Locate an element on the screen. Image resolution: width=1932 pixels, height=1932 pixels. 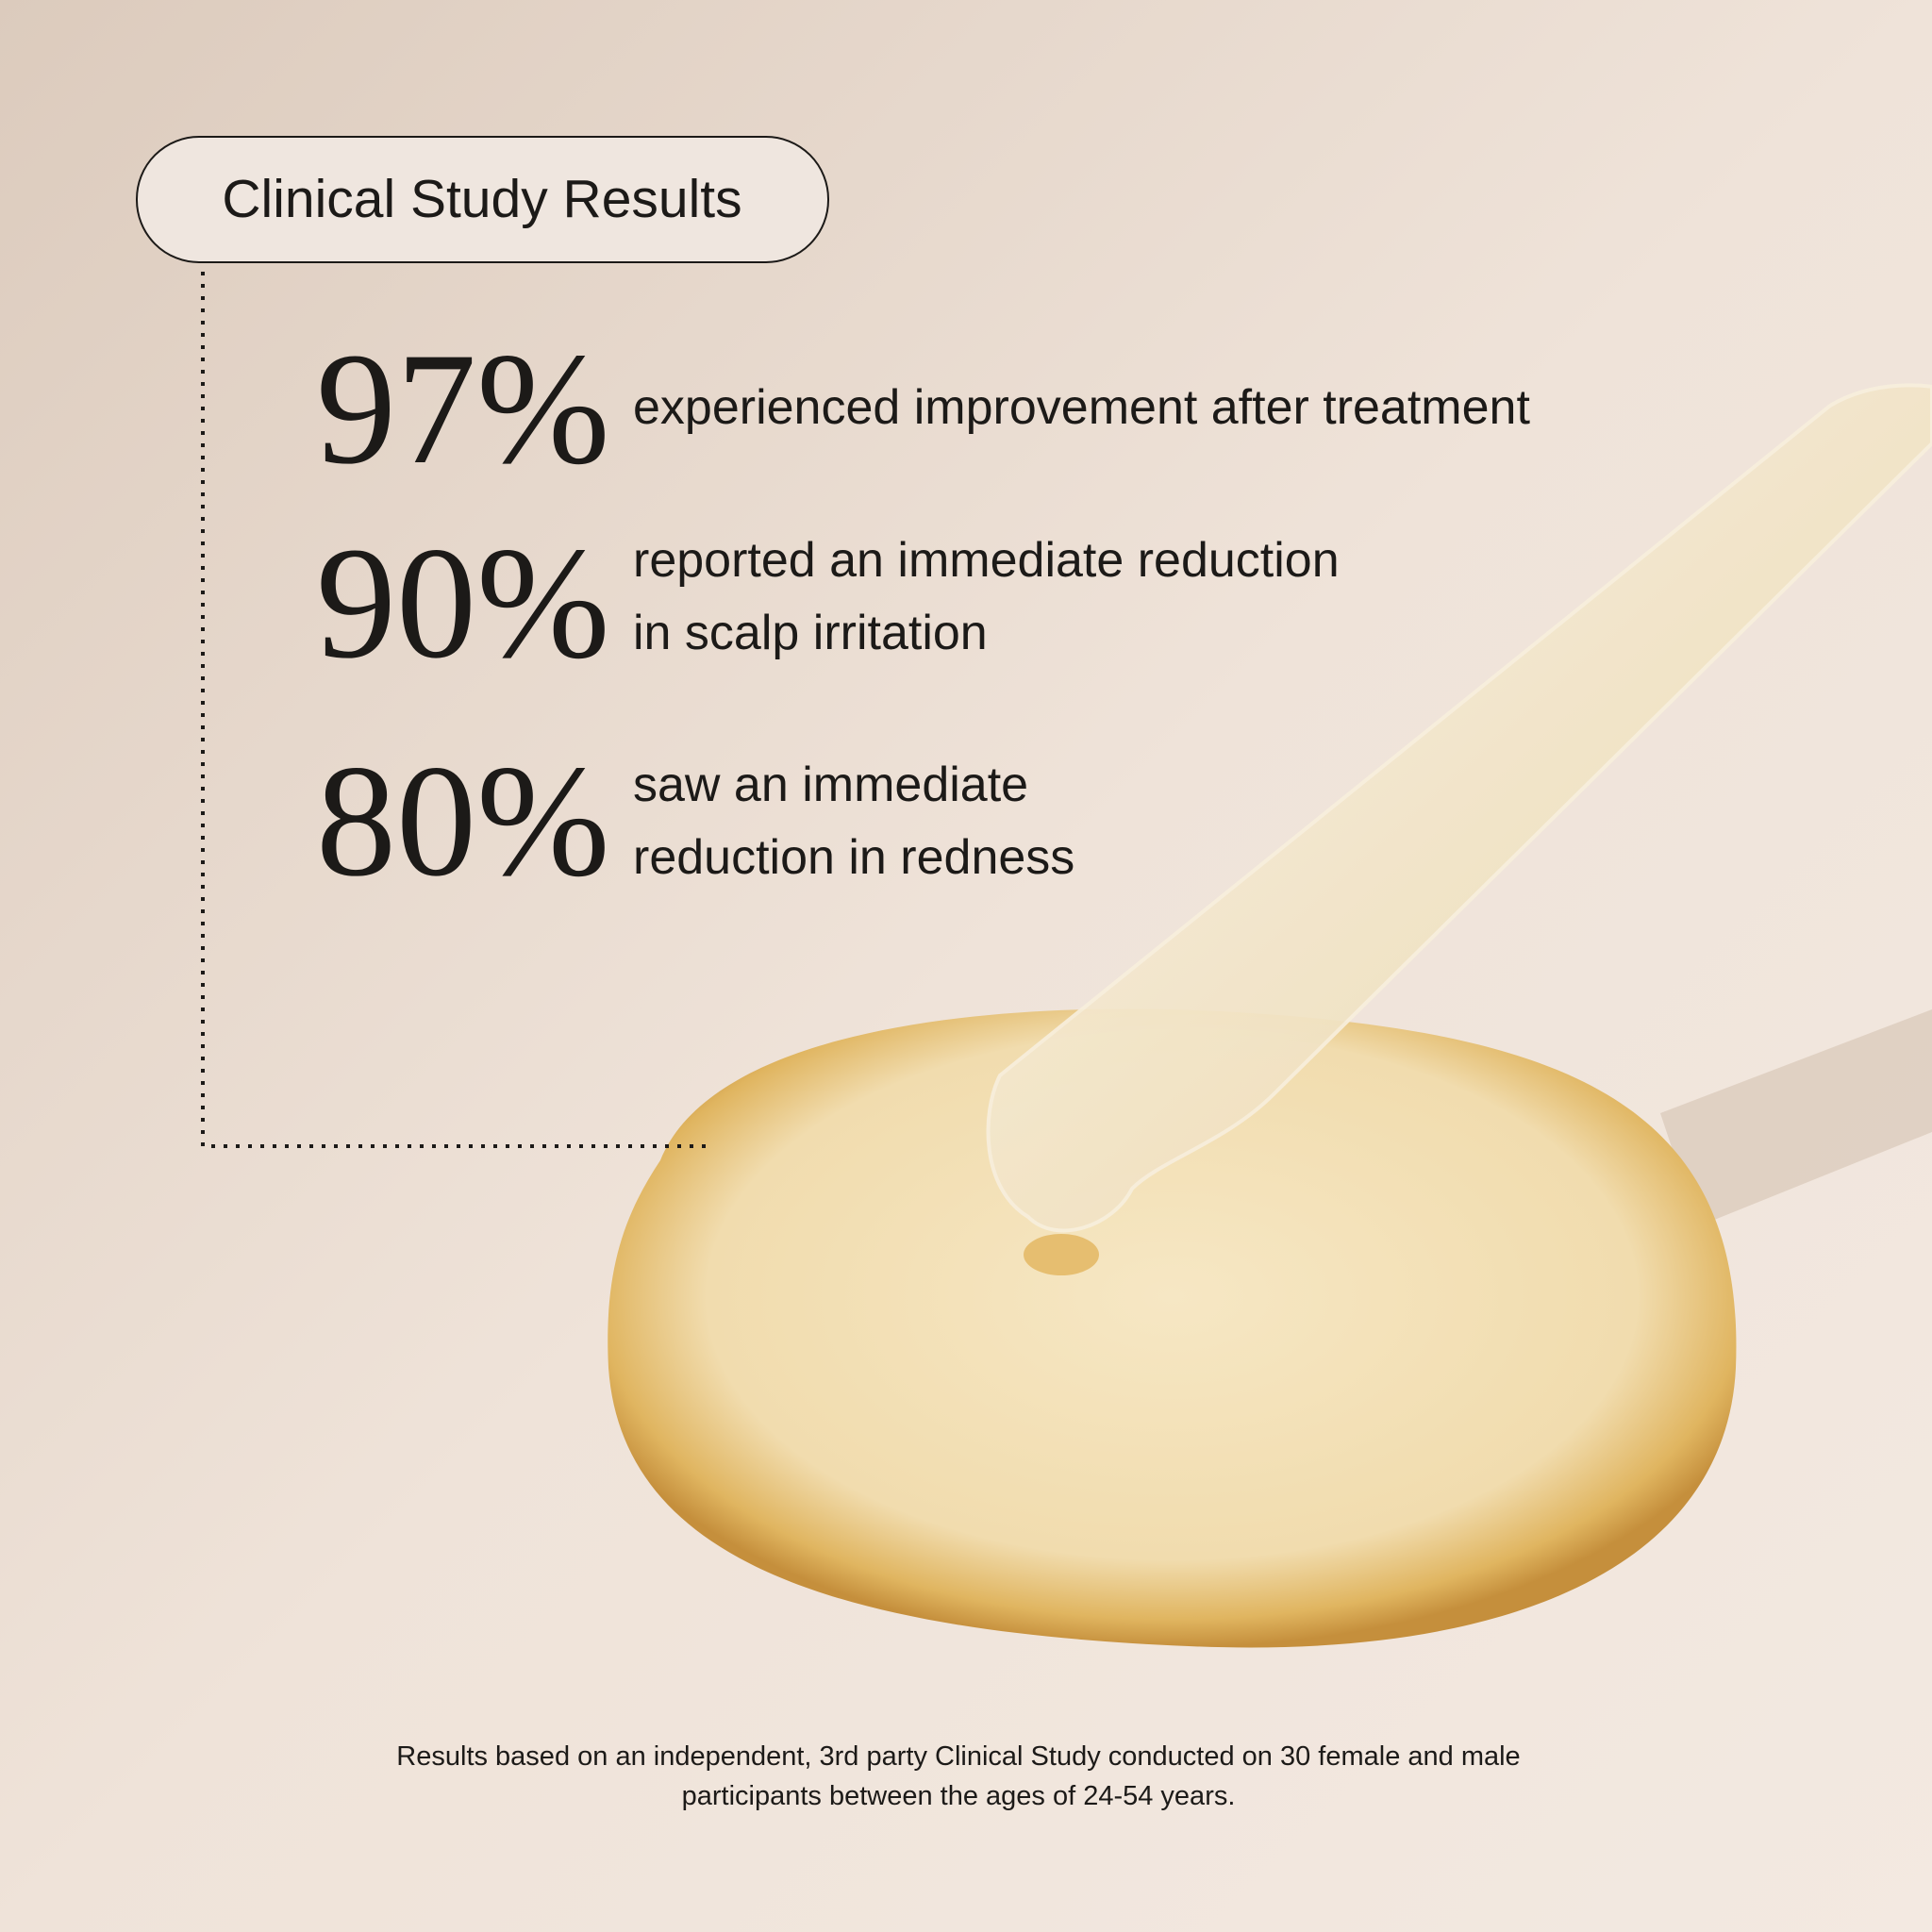
badge is located at coordinates (483, 199).